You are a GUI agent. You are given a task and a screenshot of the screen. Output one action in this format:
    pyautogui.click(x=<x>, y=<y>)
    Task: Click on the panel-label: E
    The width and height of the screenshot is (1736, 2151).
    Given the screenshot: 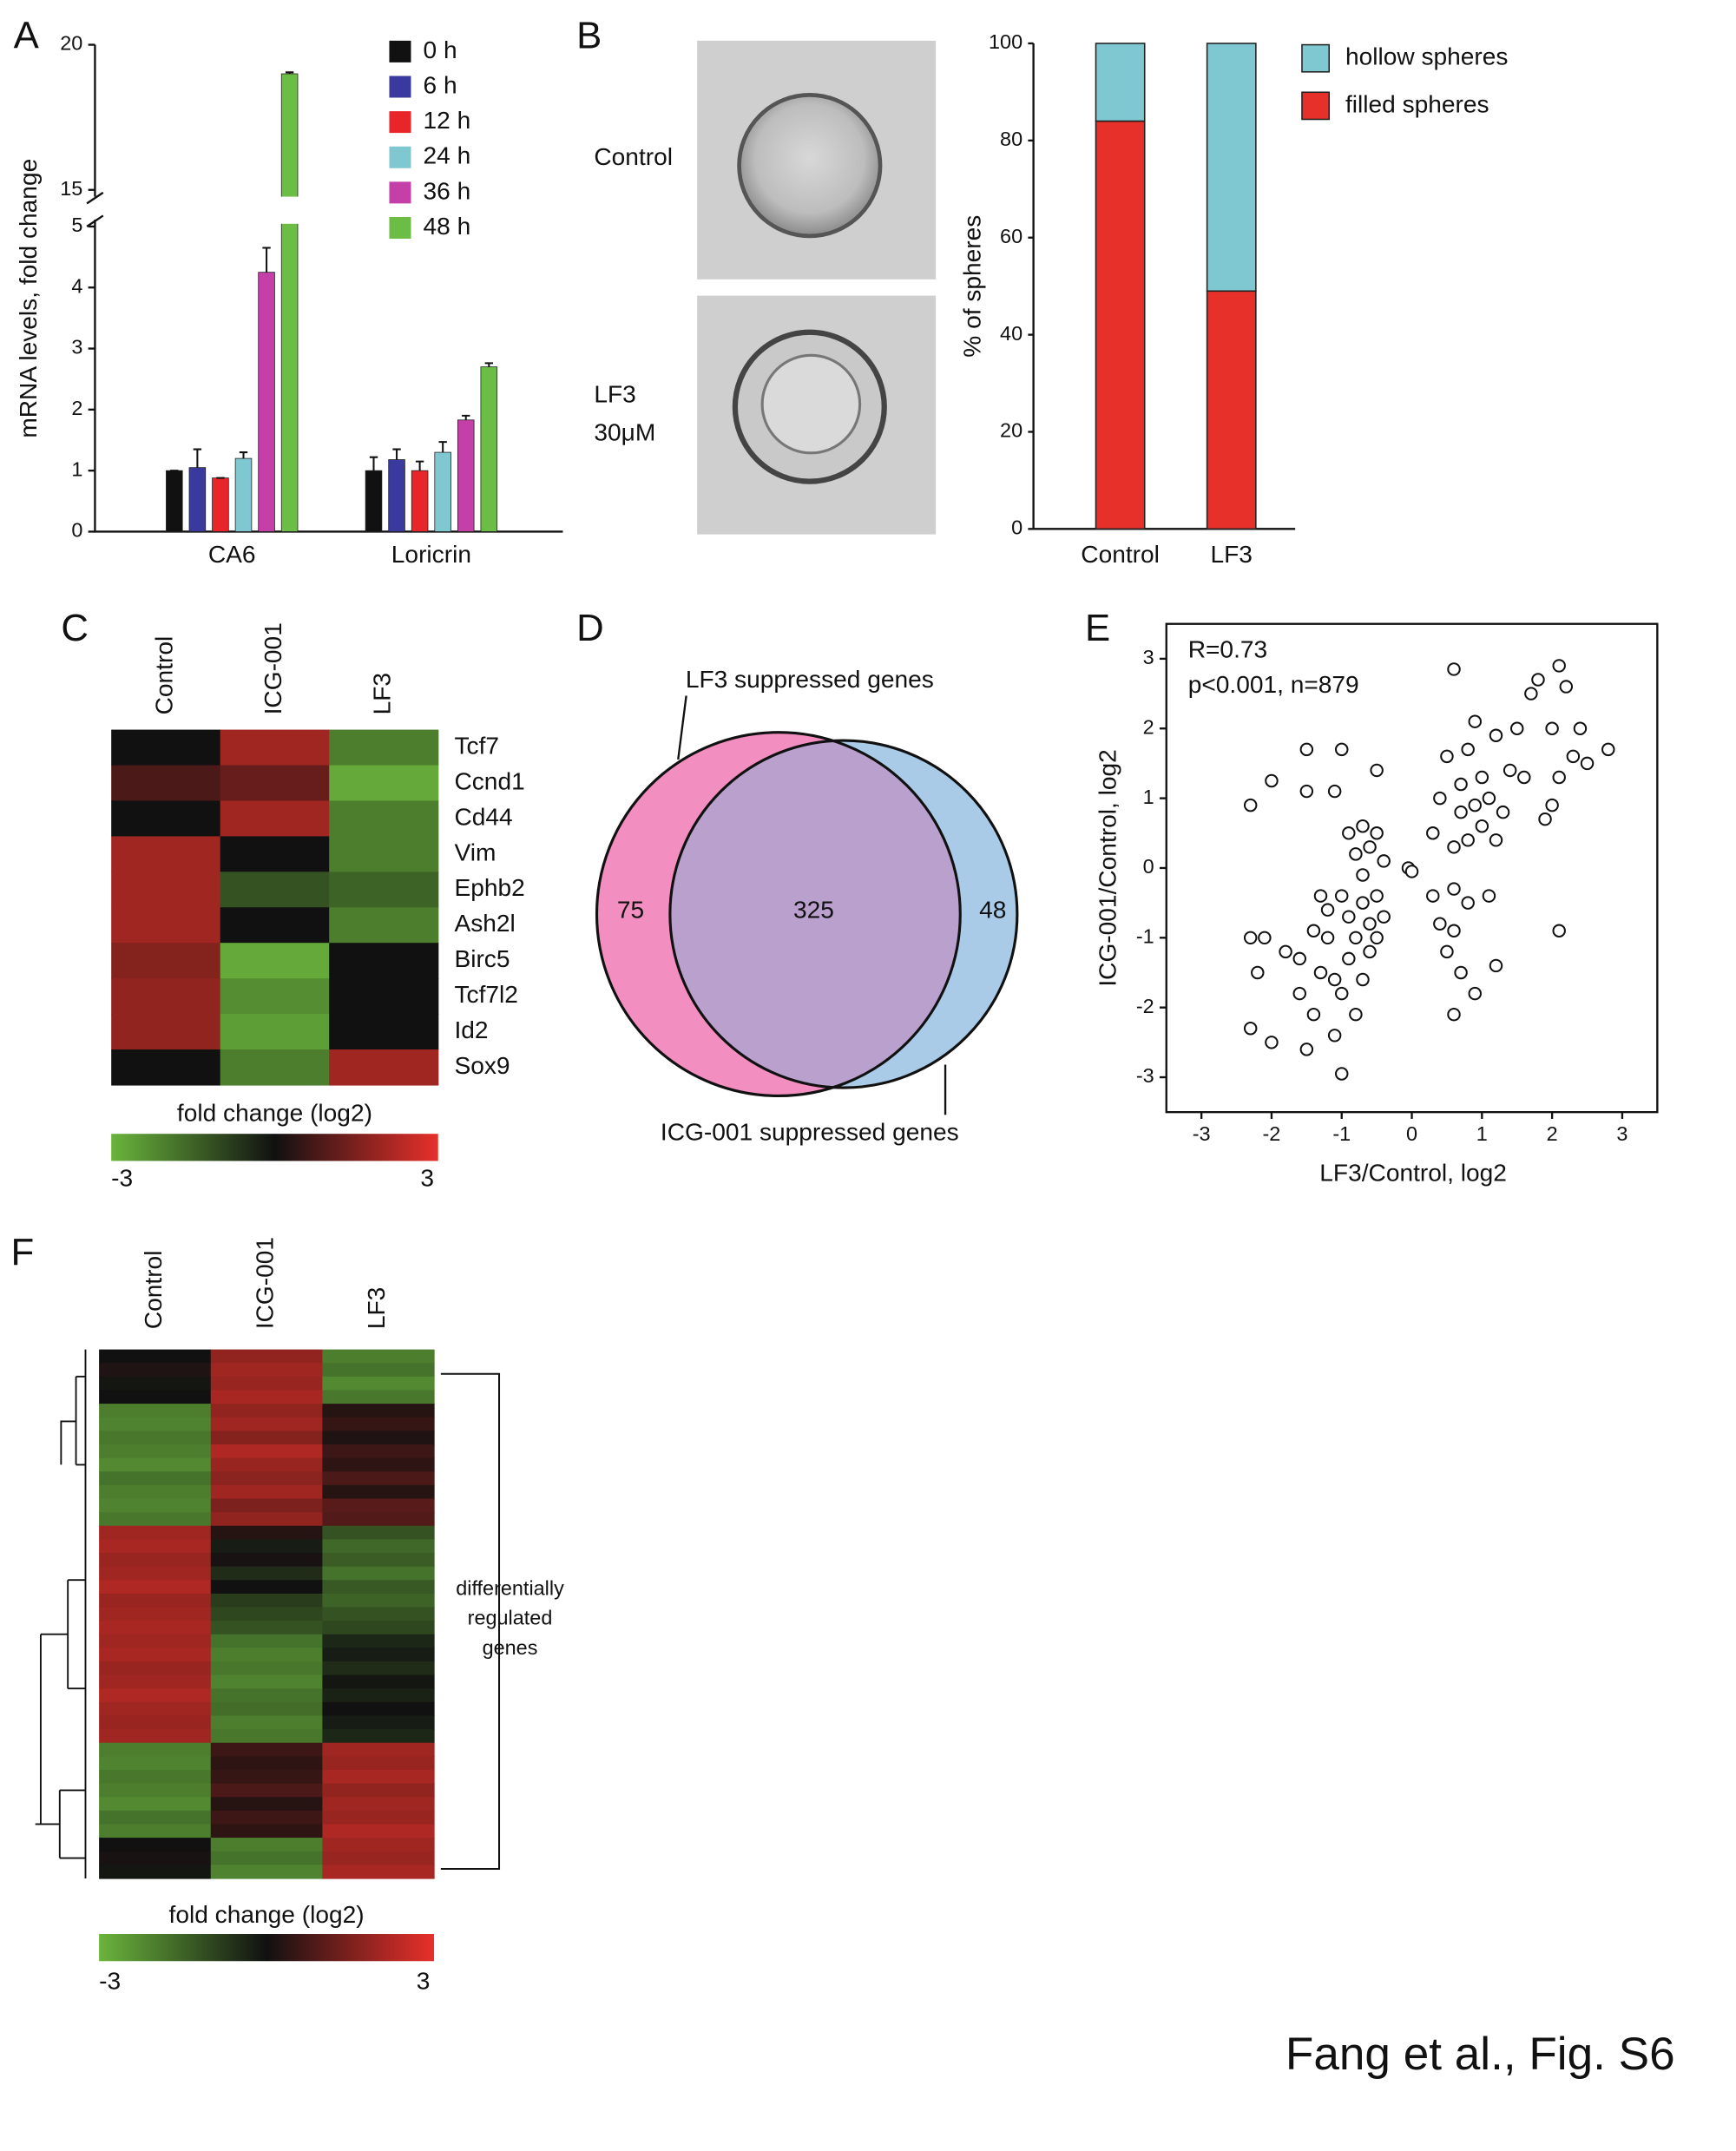 What is the action you would take?
    pyautogui.click(x=1097, y=628)
    